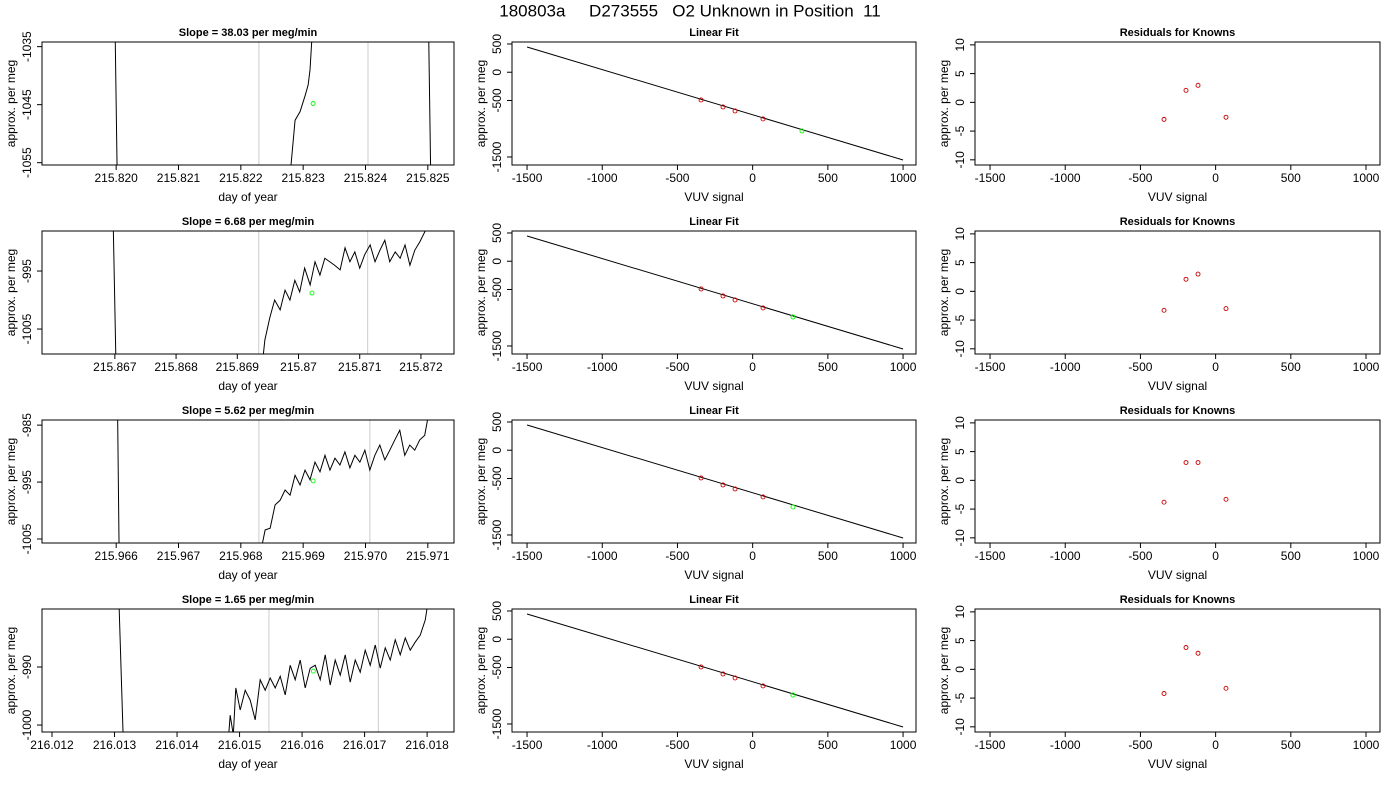 This screenshot has width=1400, height=800. What do you see at coordinates (960, 160) in the screenshot?
I see `y-tick-label: -10` at bounding box center [960, 160].